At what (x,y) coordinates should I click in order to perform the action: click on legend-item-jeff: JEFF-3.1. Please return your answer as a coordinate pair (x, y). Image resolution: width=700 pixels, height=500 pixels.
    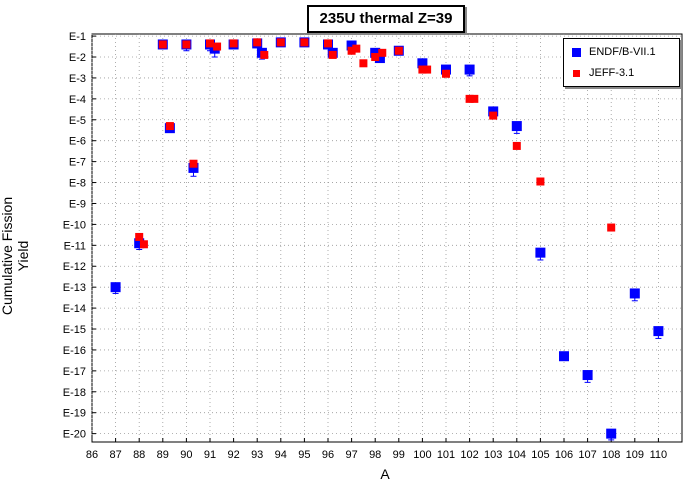
    Looking at the image, I should click on (603, 73).